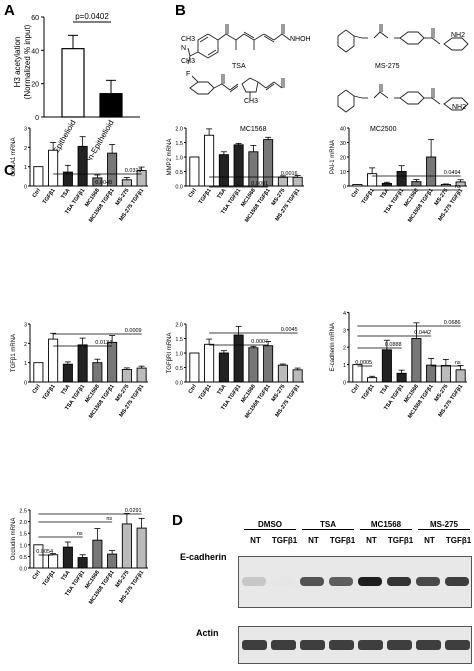 This screenshot has height=671, width=474. What do you see at coordinates (313, 540) in the screenshot?
I see `wb-lane-header: NT` at bounding box center [313, 540].